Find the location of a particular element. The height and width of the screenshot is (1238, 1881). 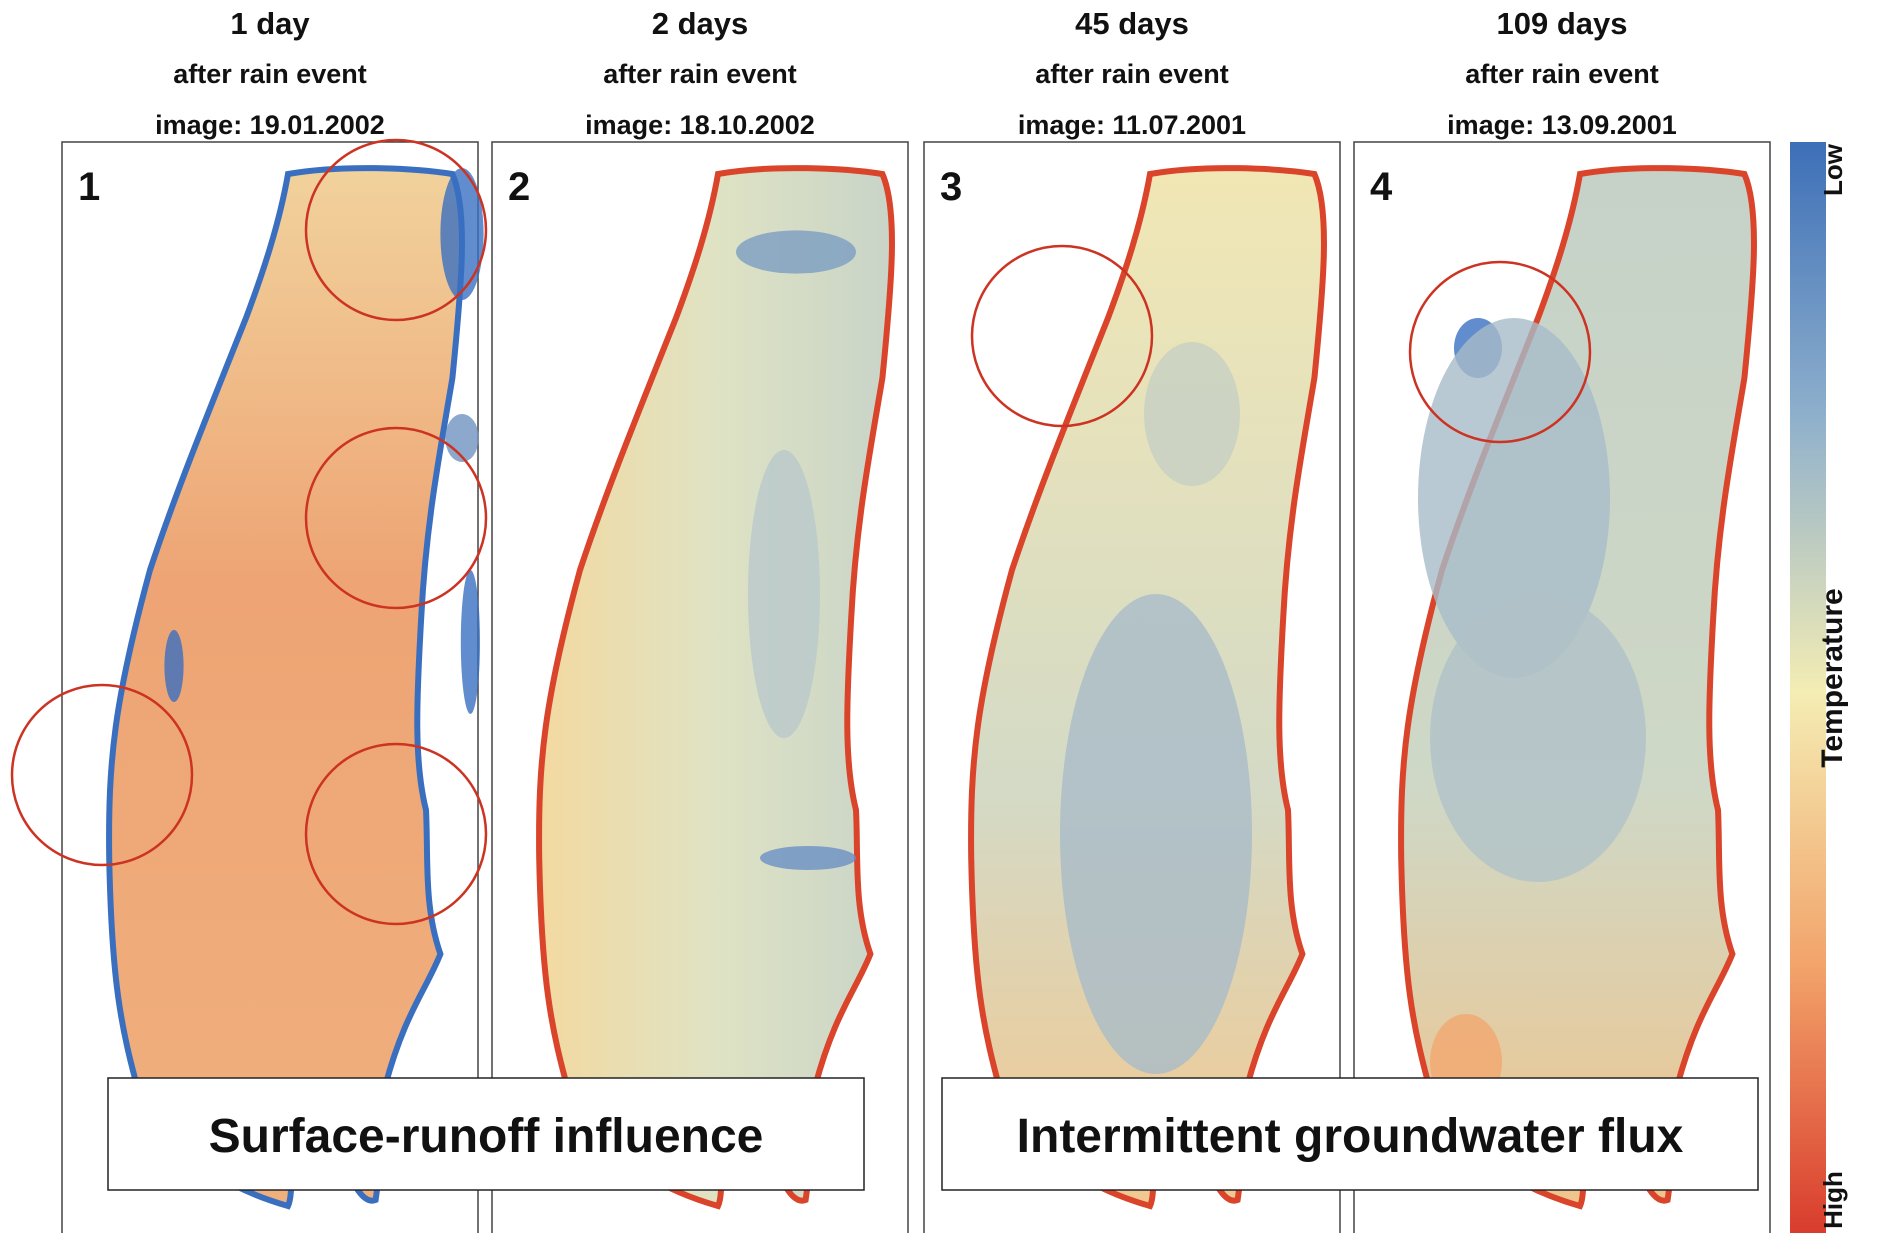

panel-number: 3 is located at coordinates (951, 187).